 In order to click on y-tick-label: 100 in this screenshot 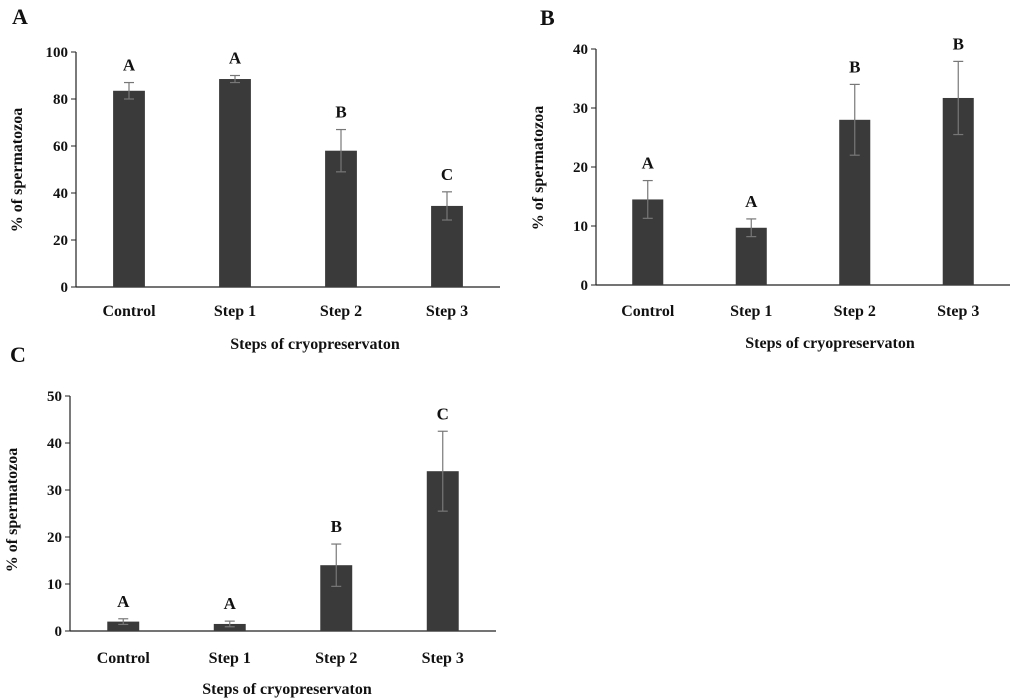, I will do `click(57, 53)`.